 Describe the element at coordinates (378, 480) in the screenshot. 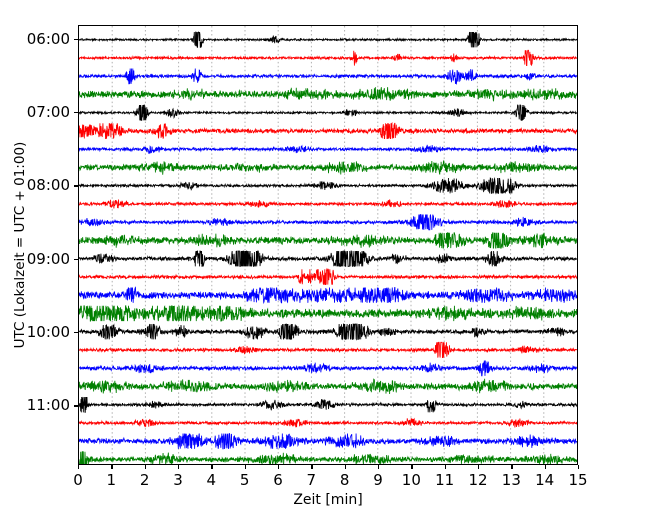

I see `x-tick-label: 9` at that location.